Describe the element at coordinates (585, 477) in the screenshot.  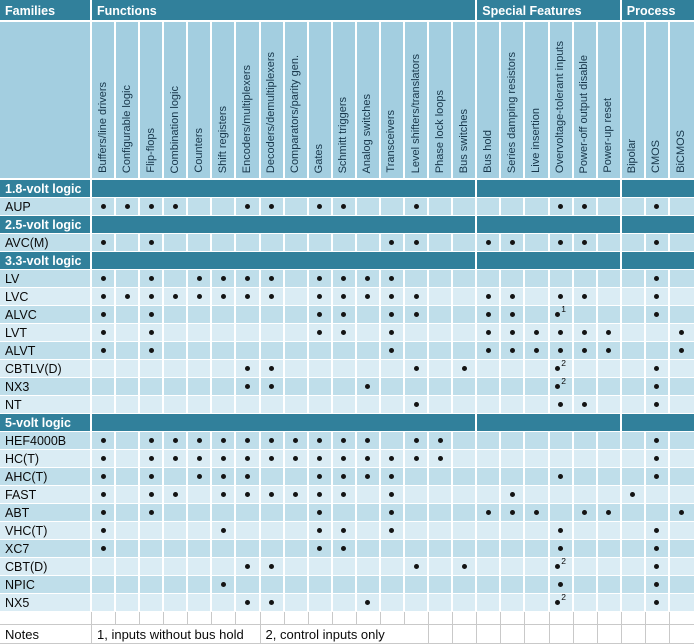
I see `matrix-cell-ahc-t-power-off-output-disable` at that location.